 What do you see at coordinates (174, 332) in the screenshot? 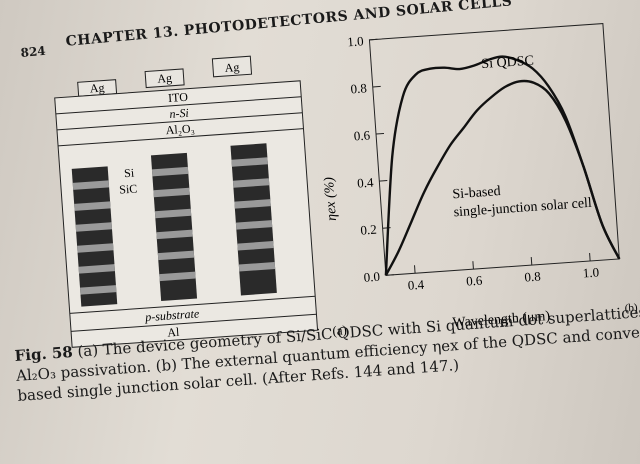
I see `al-label: Al` at bounding box center [174, 332].